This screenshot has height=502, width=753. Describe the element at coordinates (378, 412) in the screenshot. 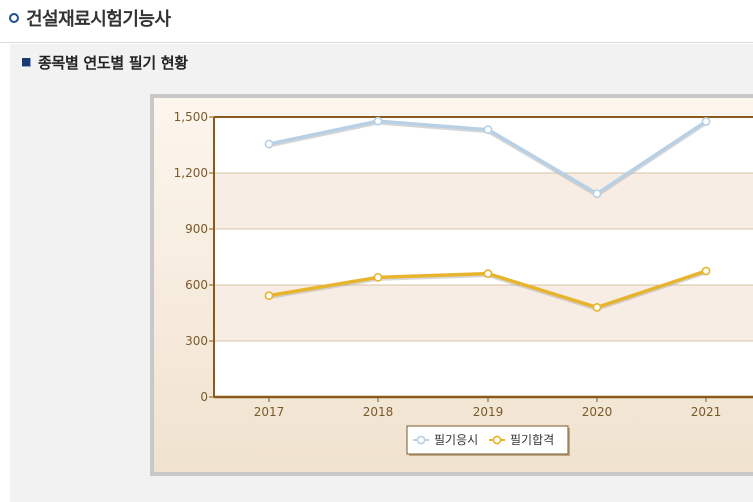

I see `x-tick-label: 2018` at that location.